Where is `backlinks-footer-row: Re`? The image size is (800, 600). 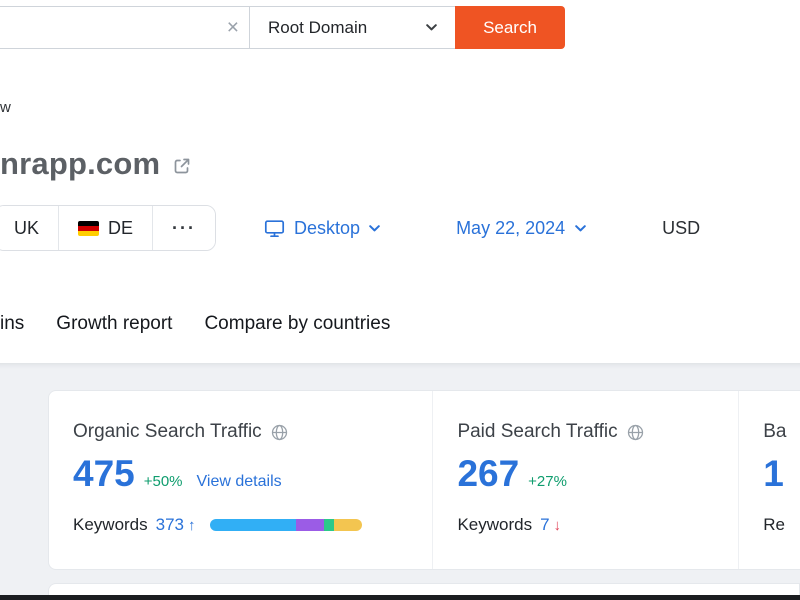
backlinks-footer-row: Re is located at coordinates (781, 525).